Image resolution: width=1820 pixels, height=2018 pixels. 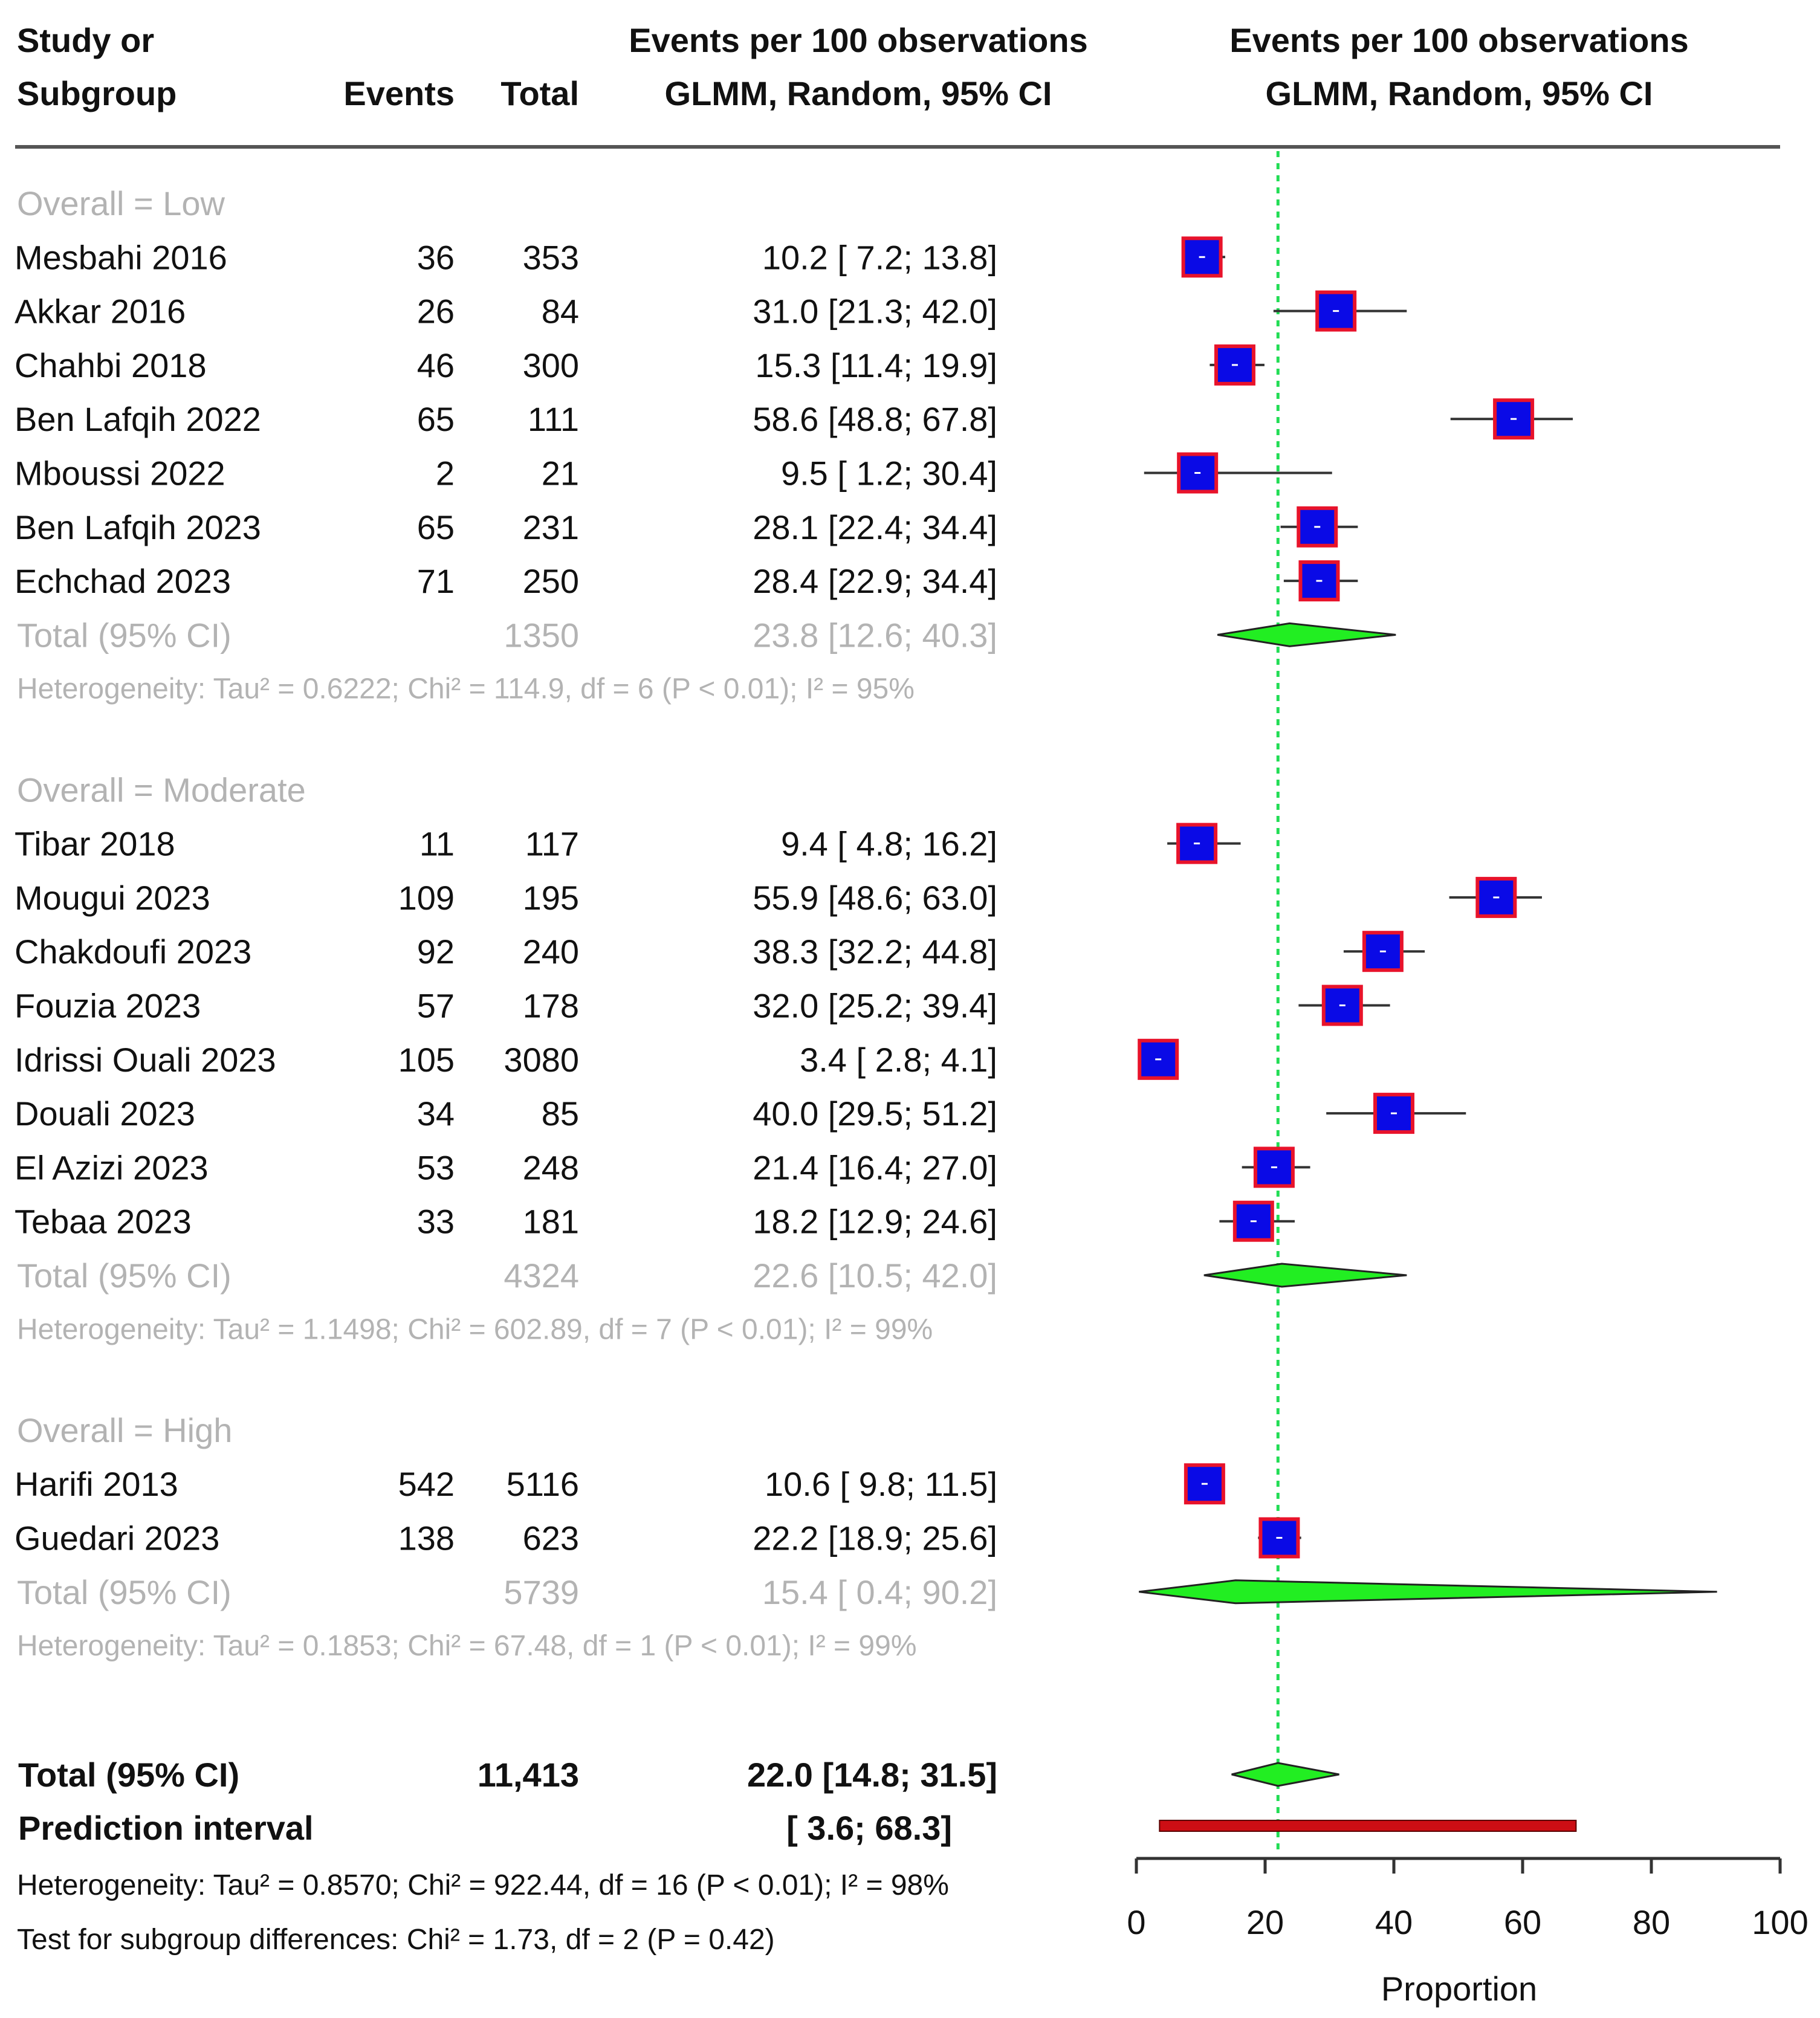 I want to click on subgroup-total-ci: 15.4 [ 0.4; 90.2], so click(x=879, y=1592).